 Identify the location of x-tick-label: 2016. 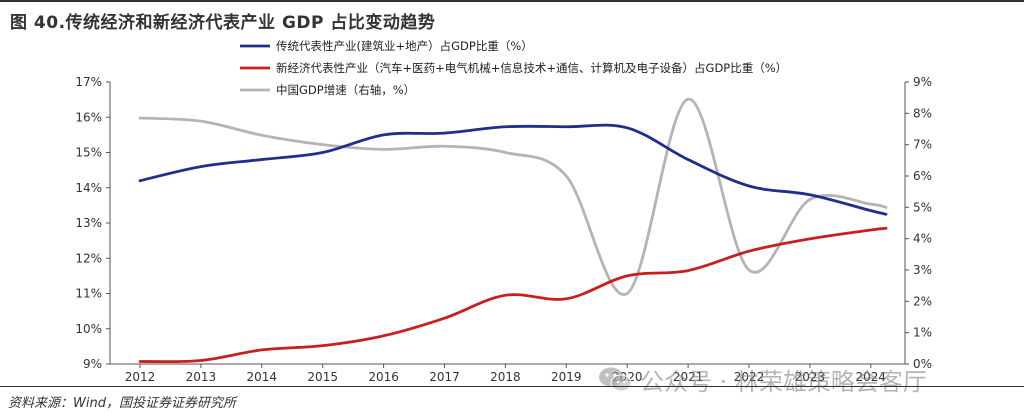
(383, 377).